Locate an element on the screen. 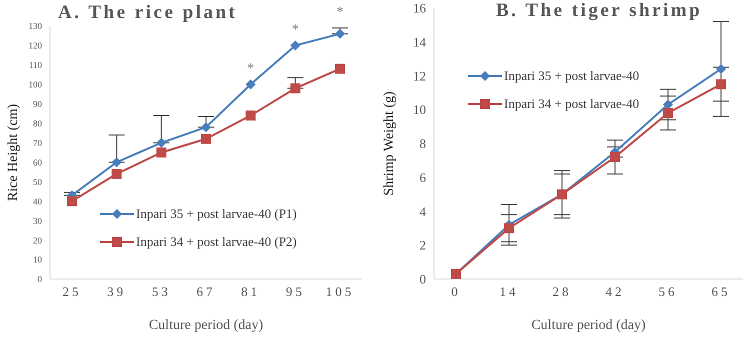 This screenshot has width=753, height=341. y-tick-label: 110 is located at coordinates (35, 65).